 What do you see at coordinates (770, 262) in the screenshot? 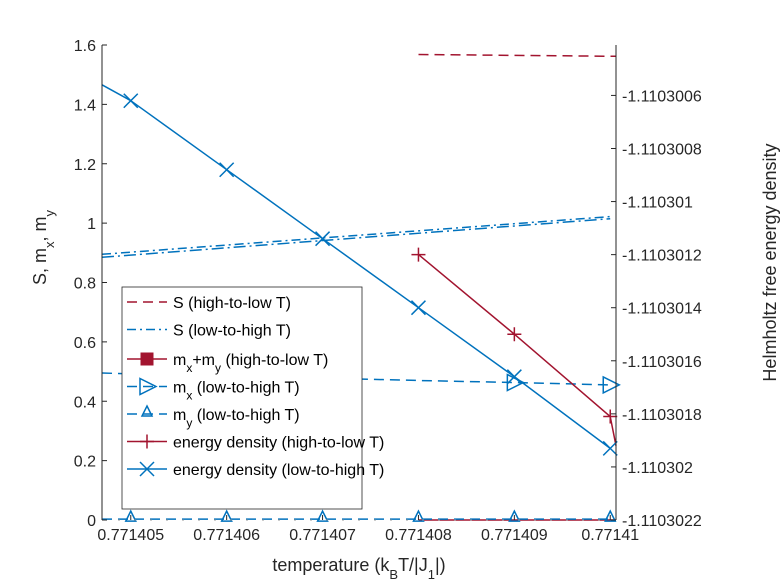
I see `y-right-axis-label: Helmholtz free energy density` at bounding box center [770, 262].